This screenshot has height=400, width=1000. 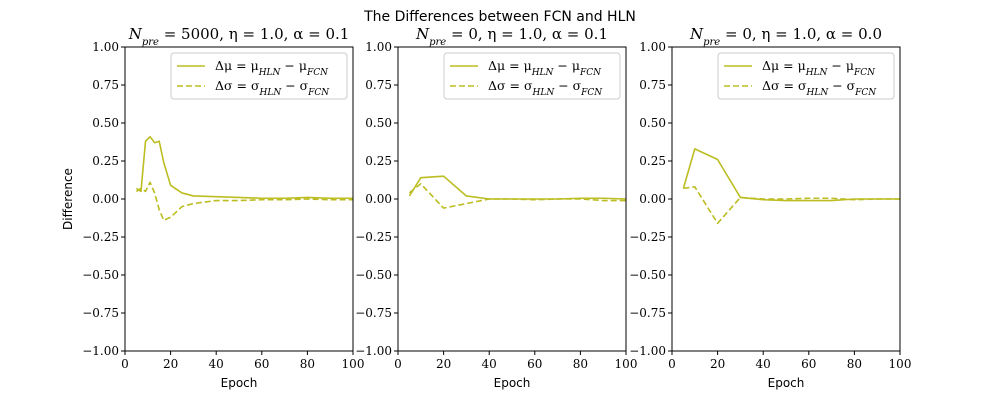 What do you see at coordinates (499, 17) in the screenshot?
I see `figure-suptitle: The Differences between FCN and HLN` at bounding box center [499, 17].